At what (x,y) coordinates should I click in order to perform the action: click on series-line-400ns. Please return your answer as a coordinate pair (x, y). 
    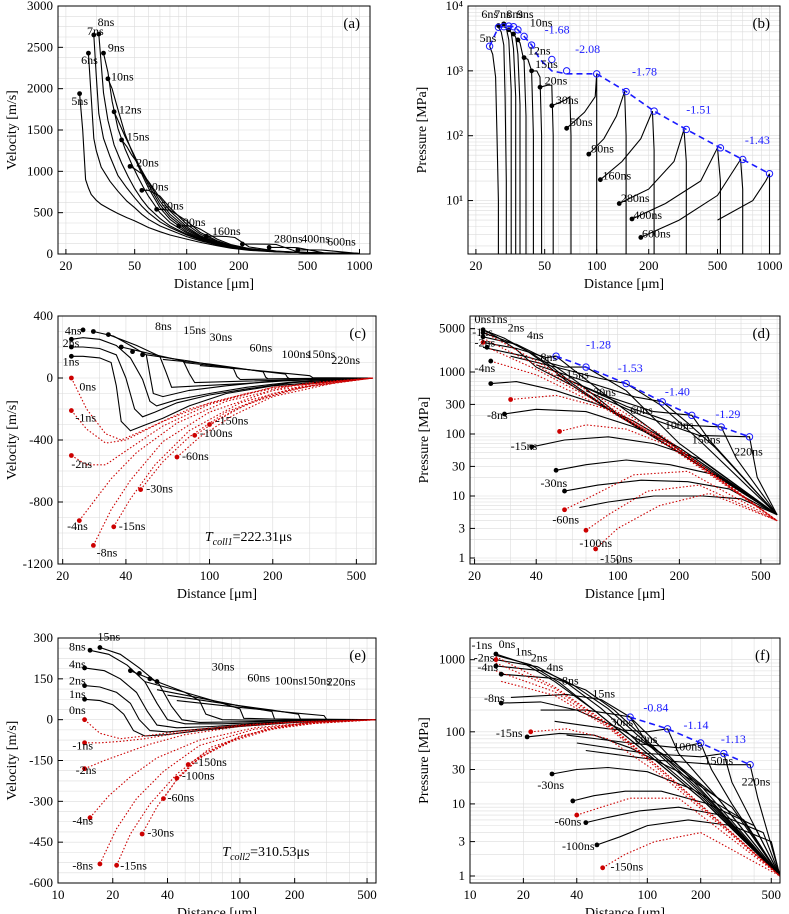
    Looking at the image, I should click on (314, 250).